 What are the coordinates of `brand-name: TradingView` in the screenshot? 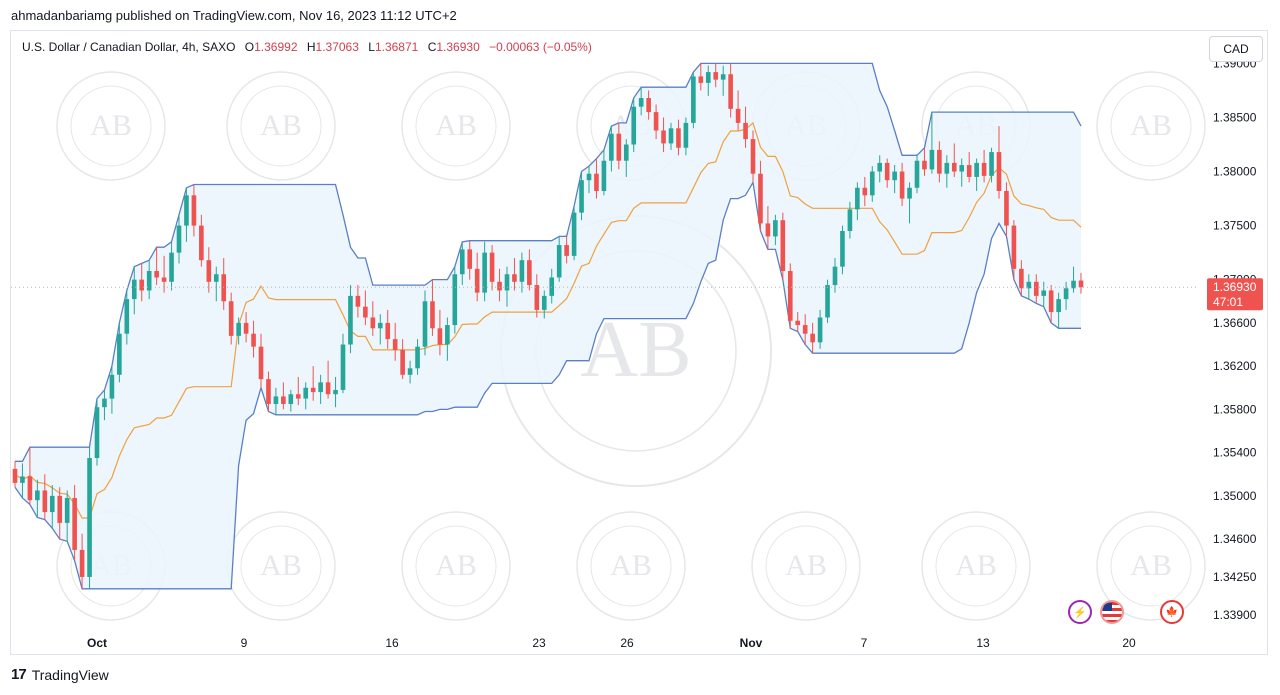 It's located at (70, 674).